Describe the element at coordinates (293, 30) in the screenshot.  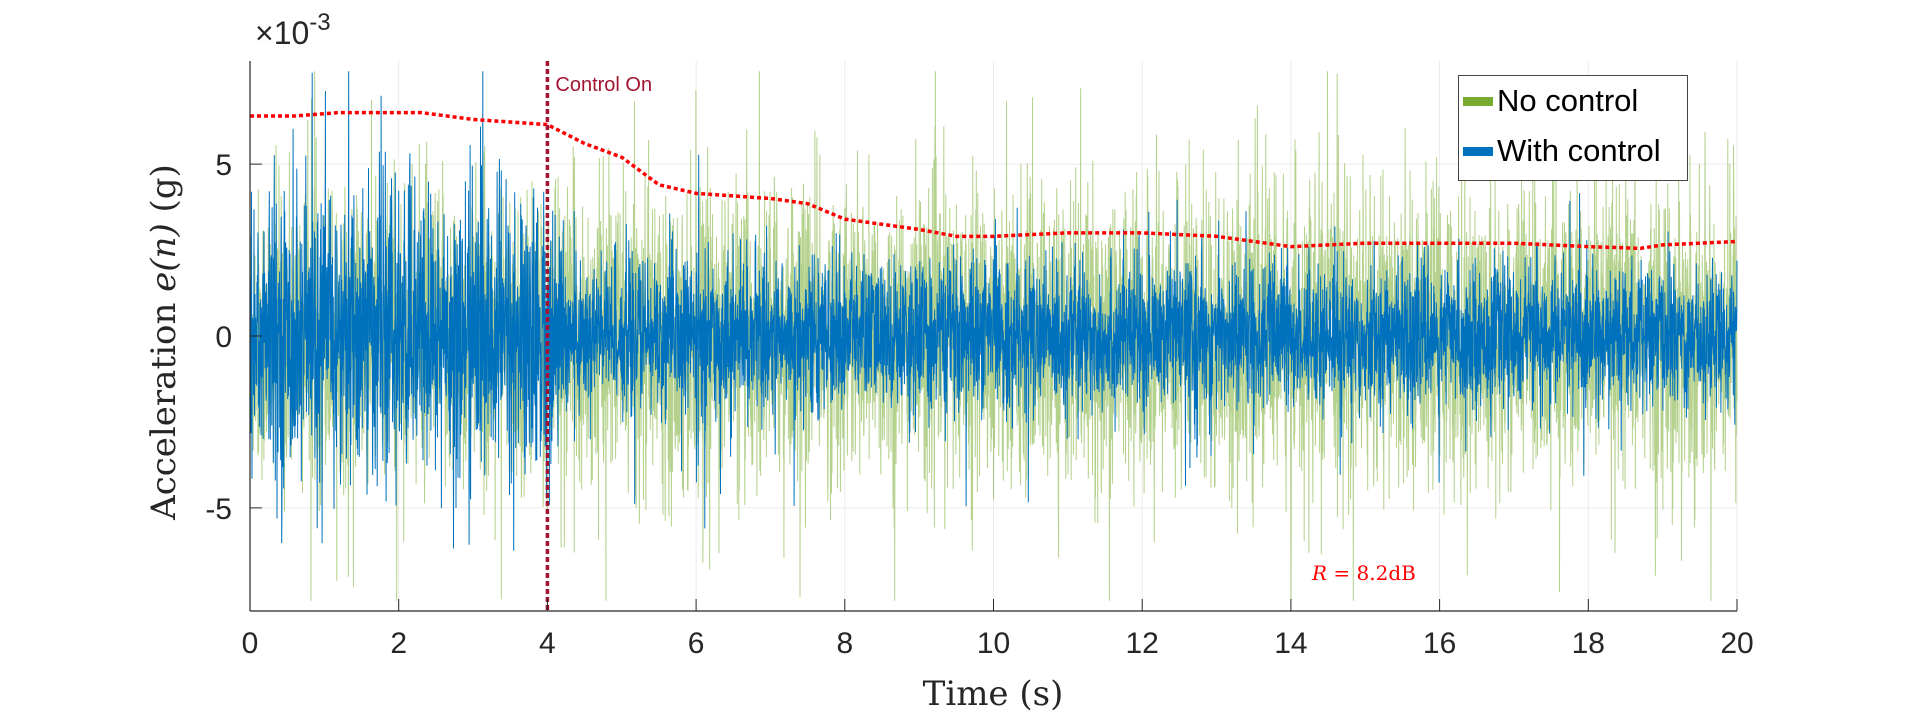
I see `y-multiplier: ×10⁻³` at that location.